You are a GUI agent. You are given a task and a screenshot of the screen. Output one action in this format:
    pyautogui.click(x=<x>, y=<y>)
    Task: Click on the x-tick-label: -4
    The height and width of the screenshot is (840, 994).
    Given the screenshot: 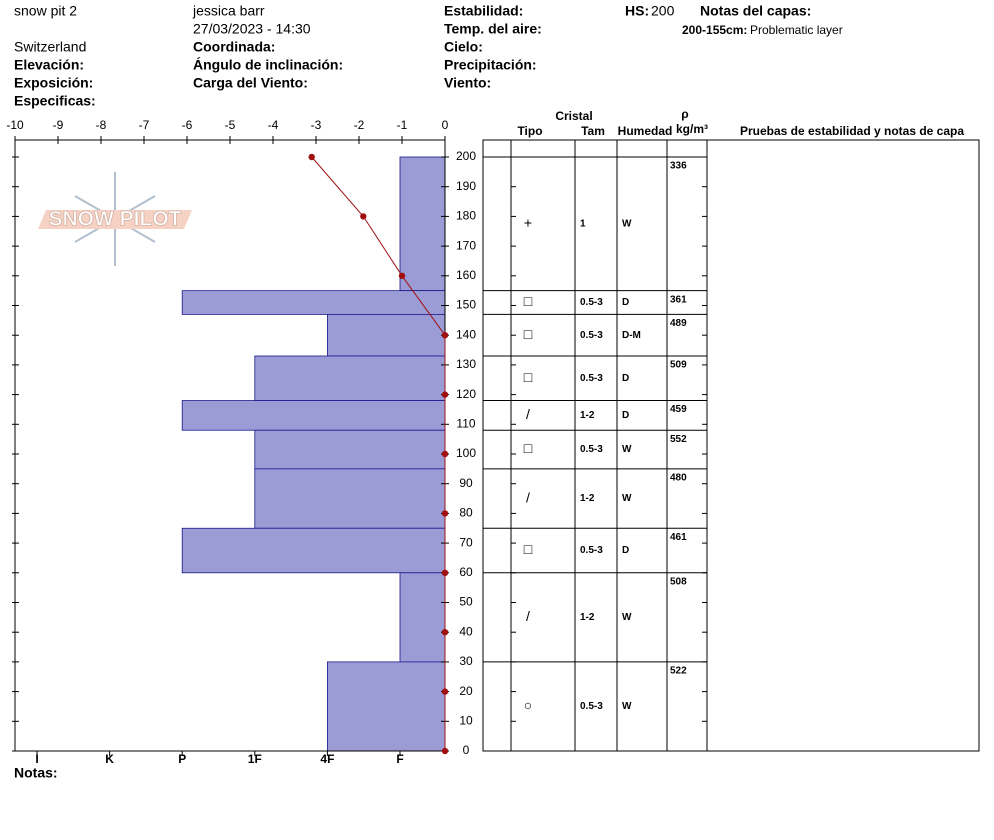 What is the action you would take?
    pyautogui.click(x=273, y=125)
    